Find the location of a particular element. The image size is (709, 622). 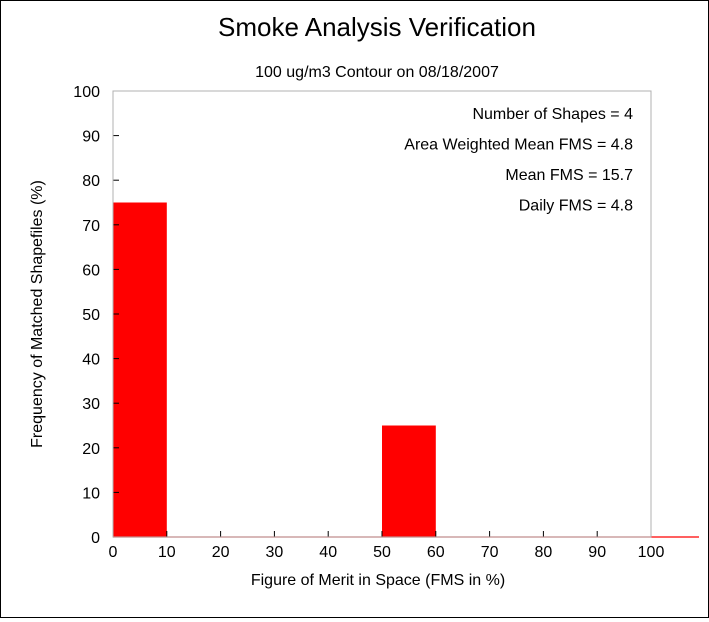

y-tick-label: 80 is located at coordinates (91, 181).